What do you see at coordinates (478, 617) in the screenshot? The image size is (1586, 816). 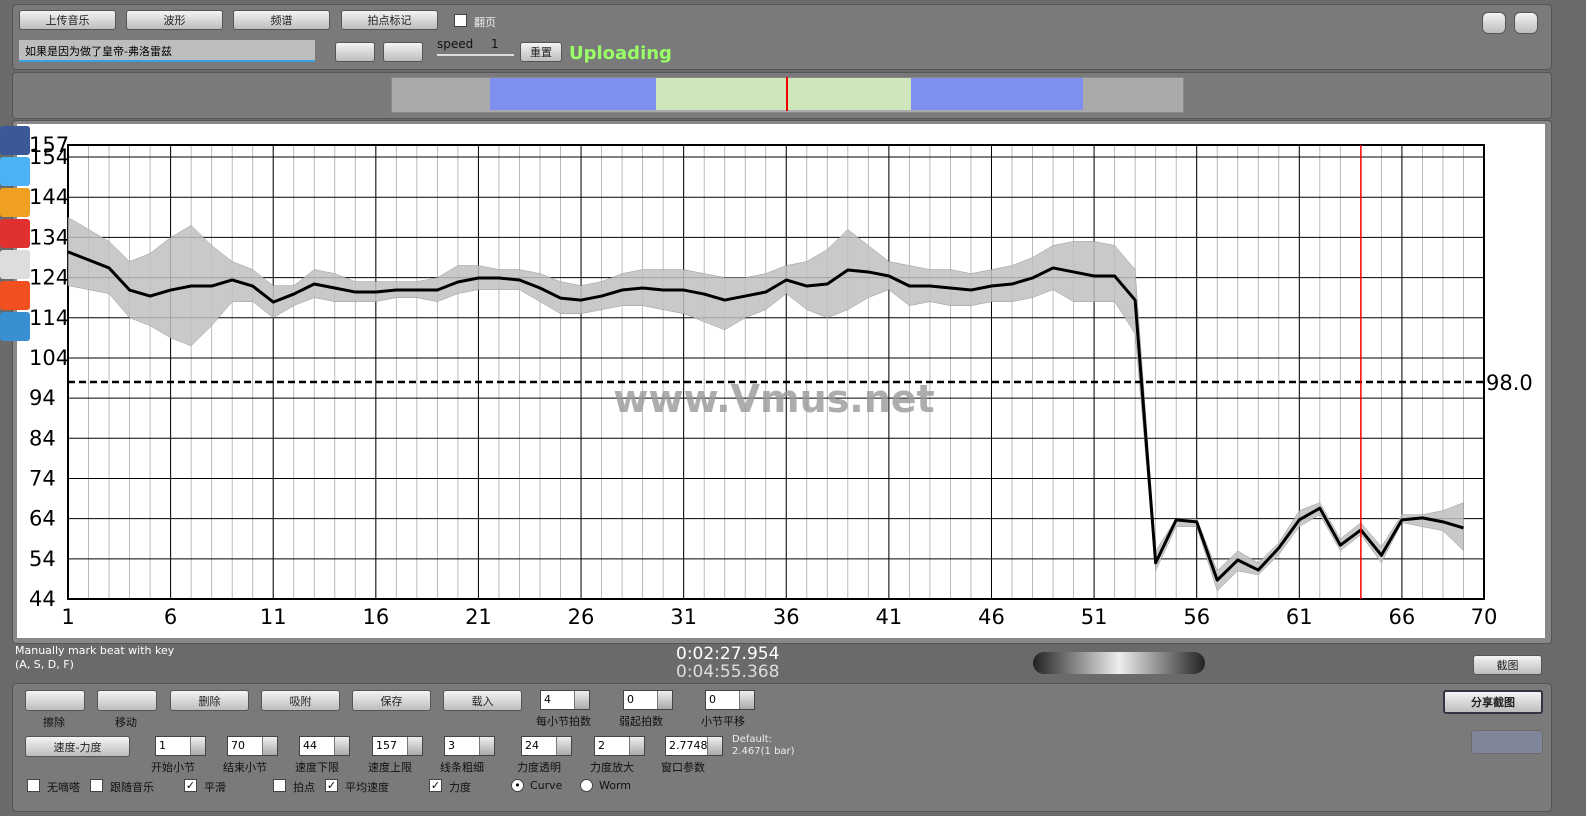 I see `x-tick-label: 21` at bounding box center [478, 617].